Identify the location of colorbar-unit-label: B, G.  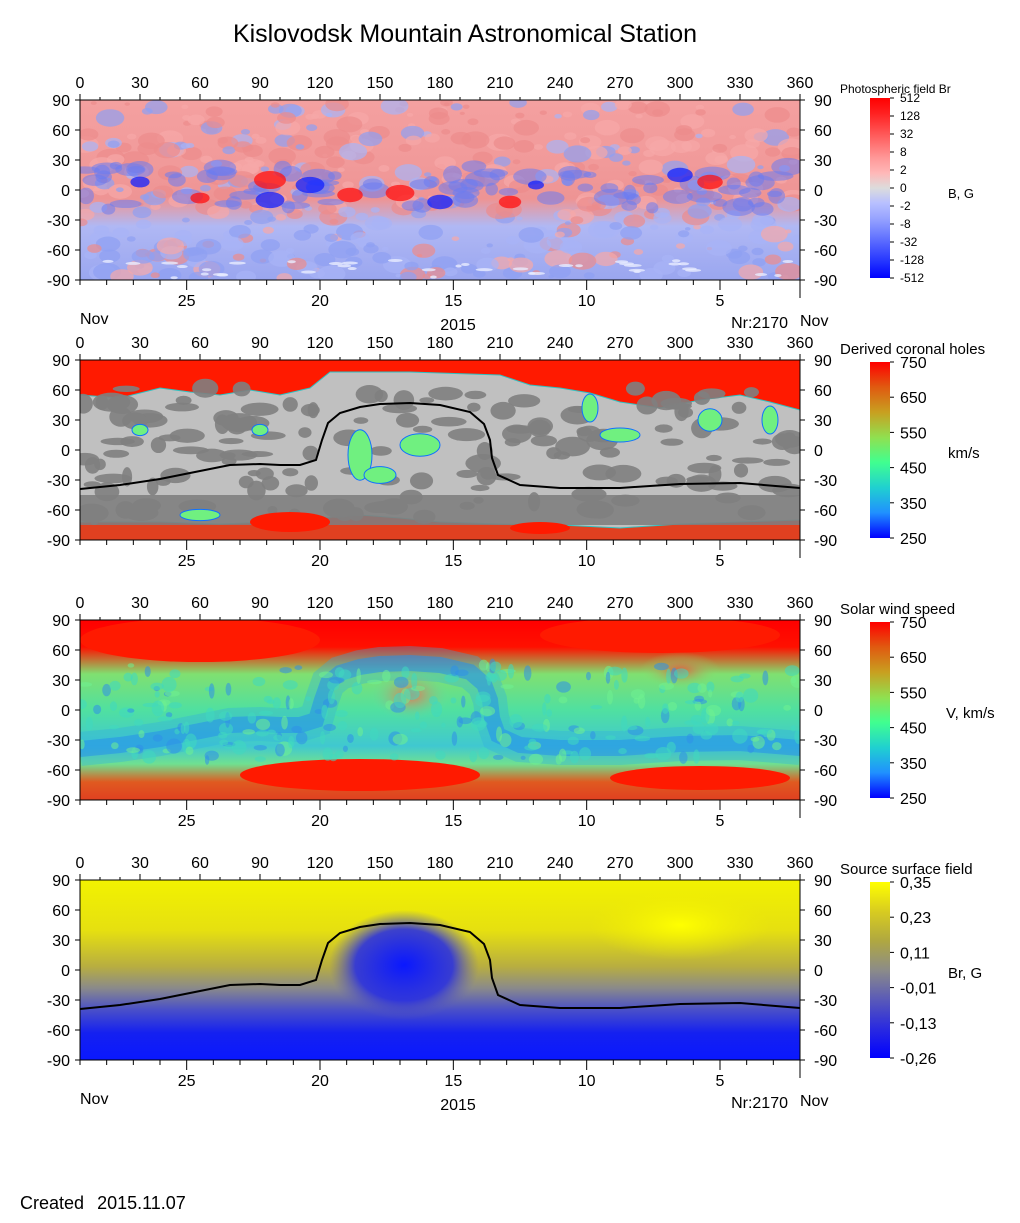
(961, 193).